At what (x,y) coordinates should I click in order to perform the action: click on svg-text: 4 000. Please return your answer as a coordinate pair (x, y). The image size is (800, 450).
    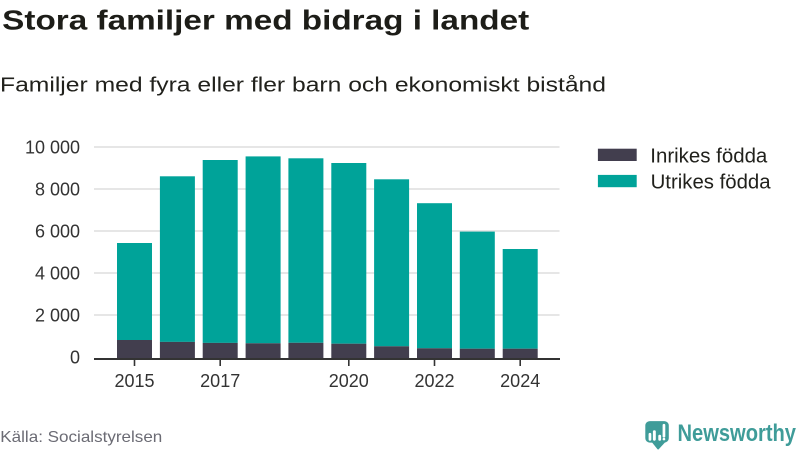
    Looking at the image, I should click on (57, 273).